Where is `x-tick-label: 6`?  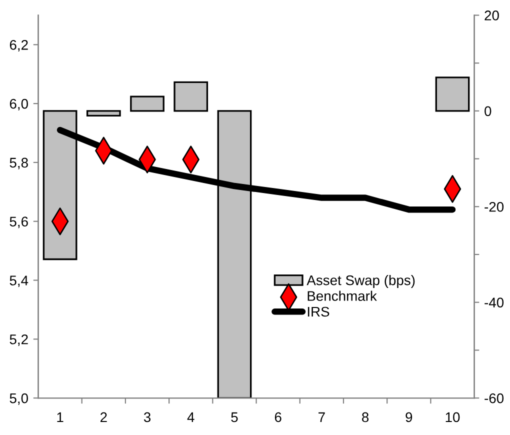 x-tick-label: 6 is located at coordinates (278, 417).